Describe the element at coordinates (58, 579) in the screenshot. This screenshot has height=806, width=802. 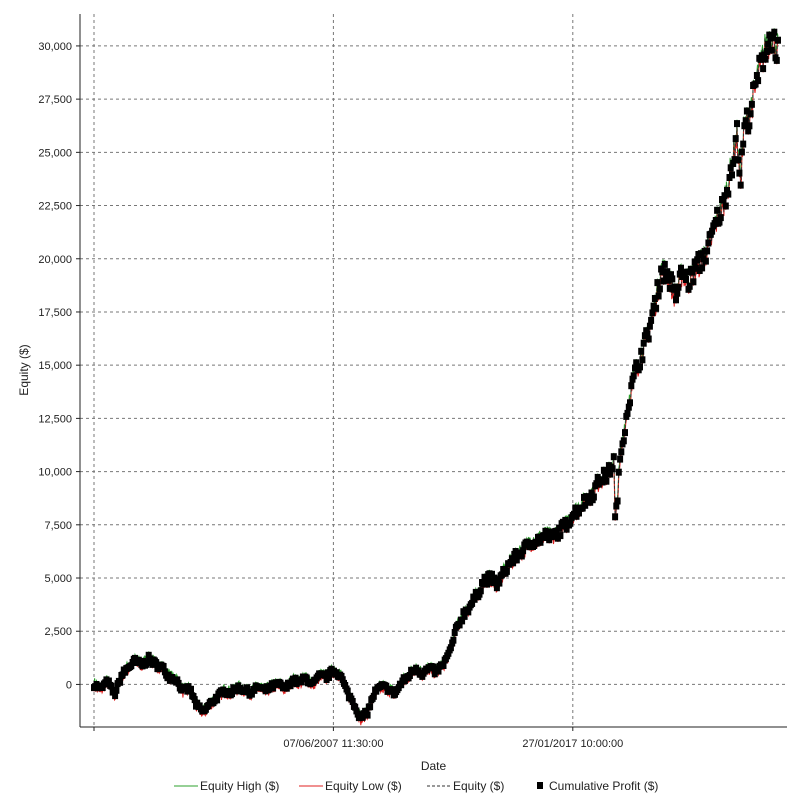
I see `y-tick-label: 5,000` at that location.